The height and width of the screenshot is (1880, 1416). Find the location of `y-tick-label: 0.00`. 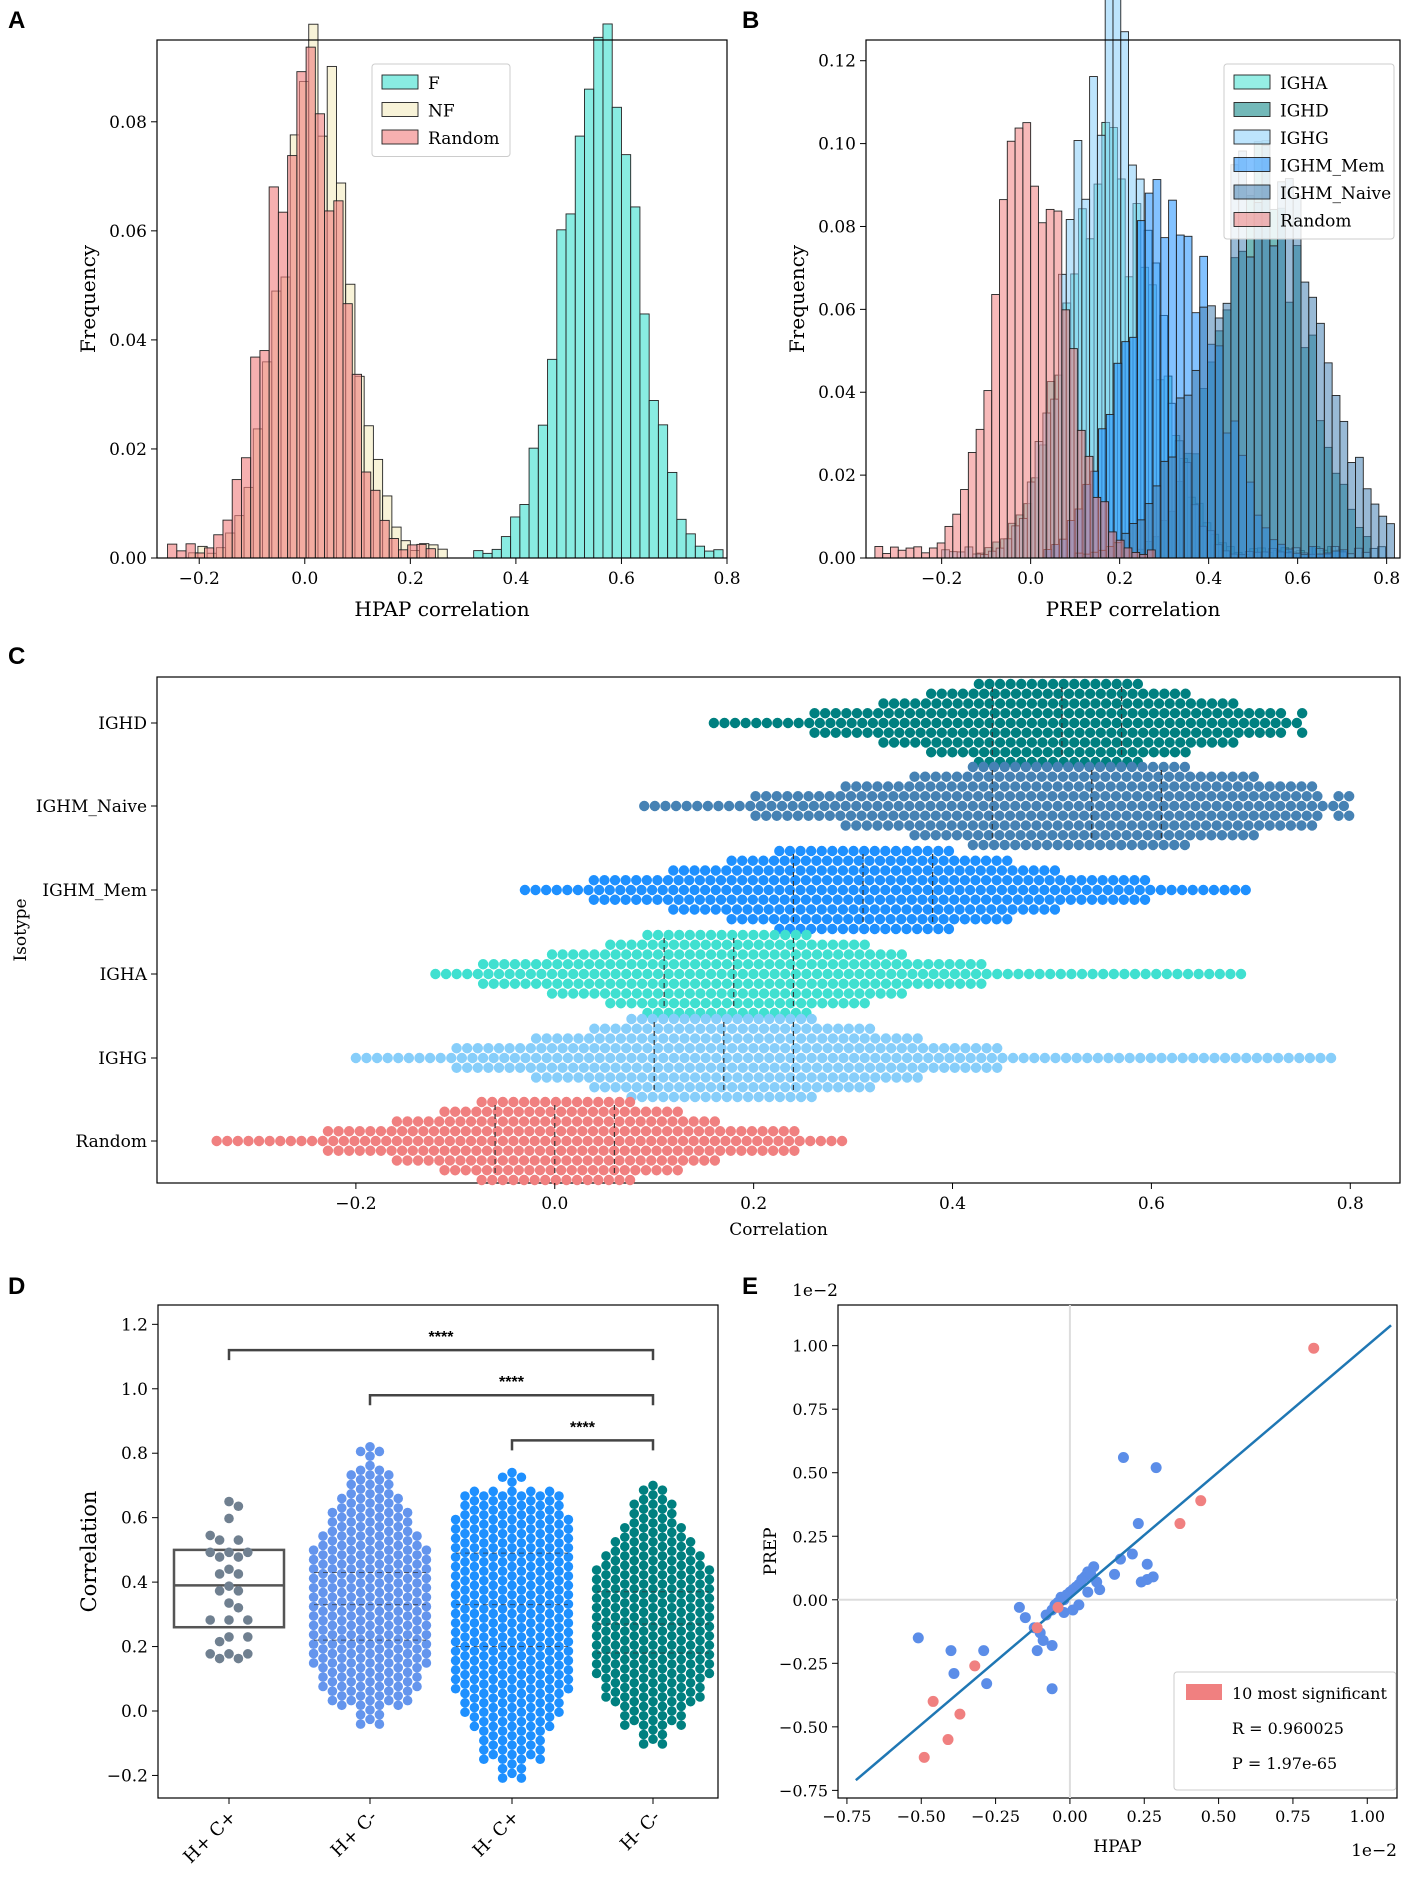

y-tick-label: 0.00 is located at coordinates (810, 1600).